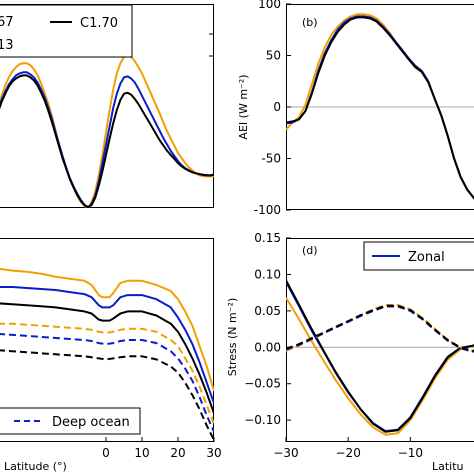  What do you see at coordinates (277, 107) in the screenshot?
I see `y-tick-label-b: 0` at bounding box center [277, 107].